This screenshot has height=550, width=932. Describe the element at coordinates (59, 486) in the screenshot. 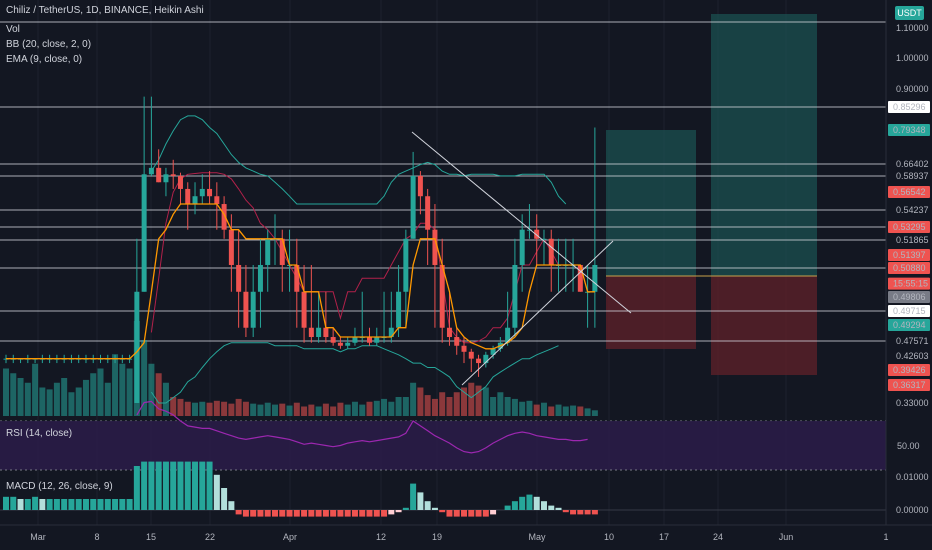

I see `macd-label: MACD (12, 26, close, 9)` at that location.